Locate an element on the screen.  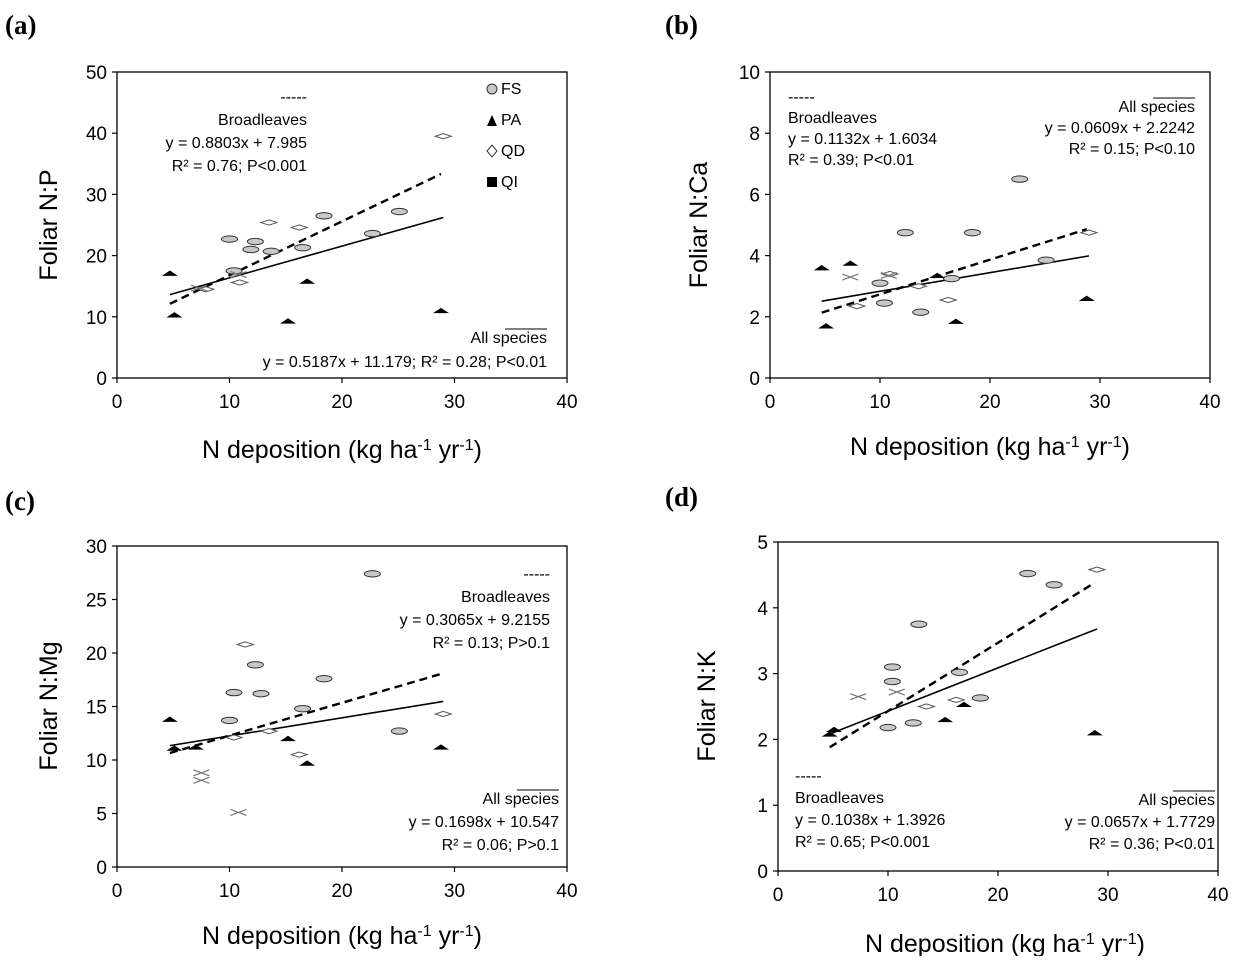
y-tick-label: 15 is located at coordinates (96, 708).